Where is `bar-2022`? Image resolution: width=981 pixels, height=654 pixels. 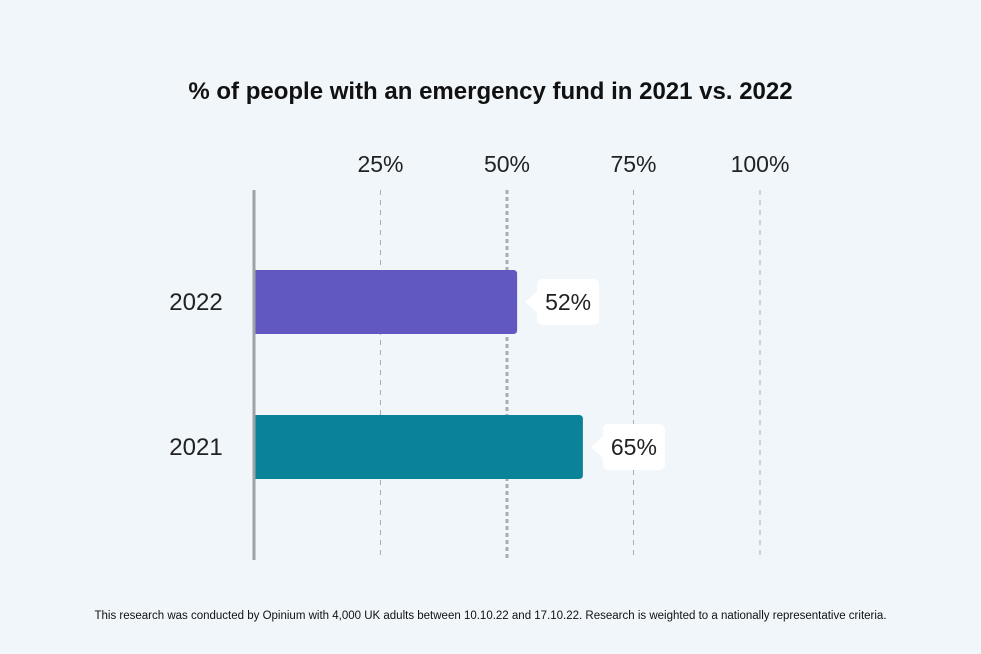 bar-2022 is located at coordinates (386, 302).